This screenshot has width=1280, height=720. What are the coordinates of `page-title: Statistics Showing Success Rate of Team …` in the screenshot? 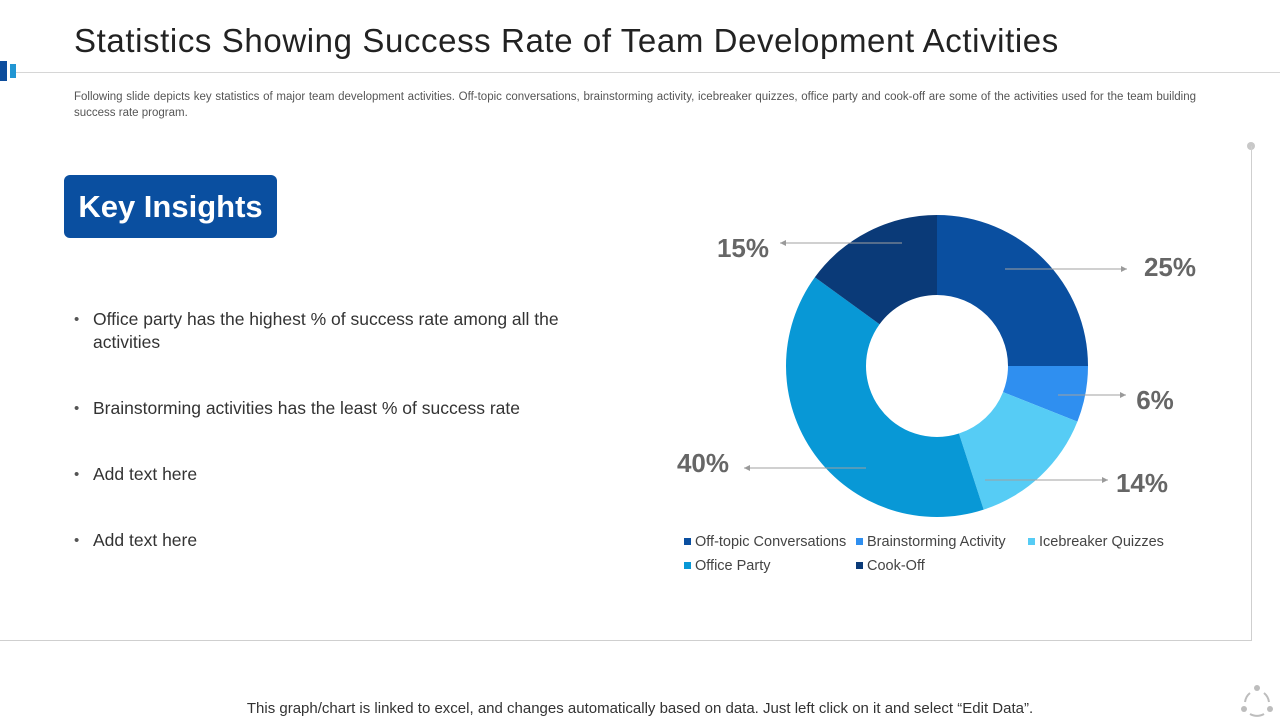 It's located at (566, 40).